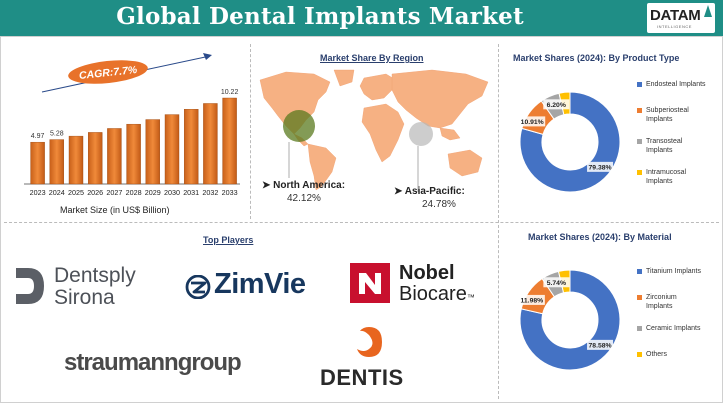 The width and height of the screenshot is (723, 403). Describe the element at coordinates (134, 192) in the screenshot. I see `tick-label-2028: 2028` at that location.